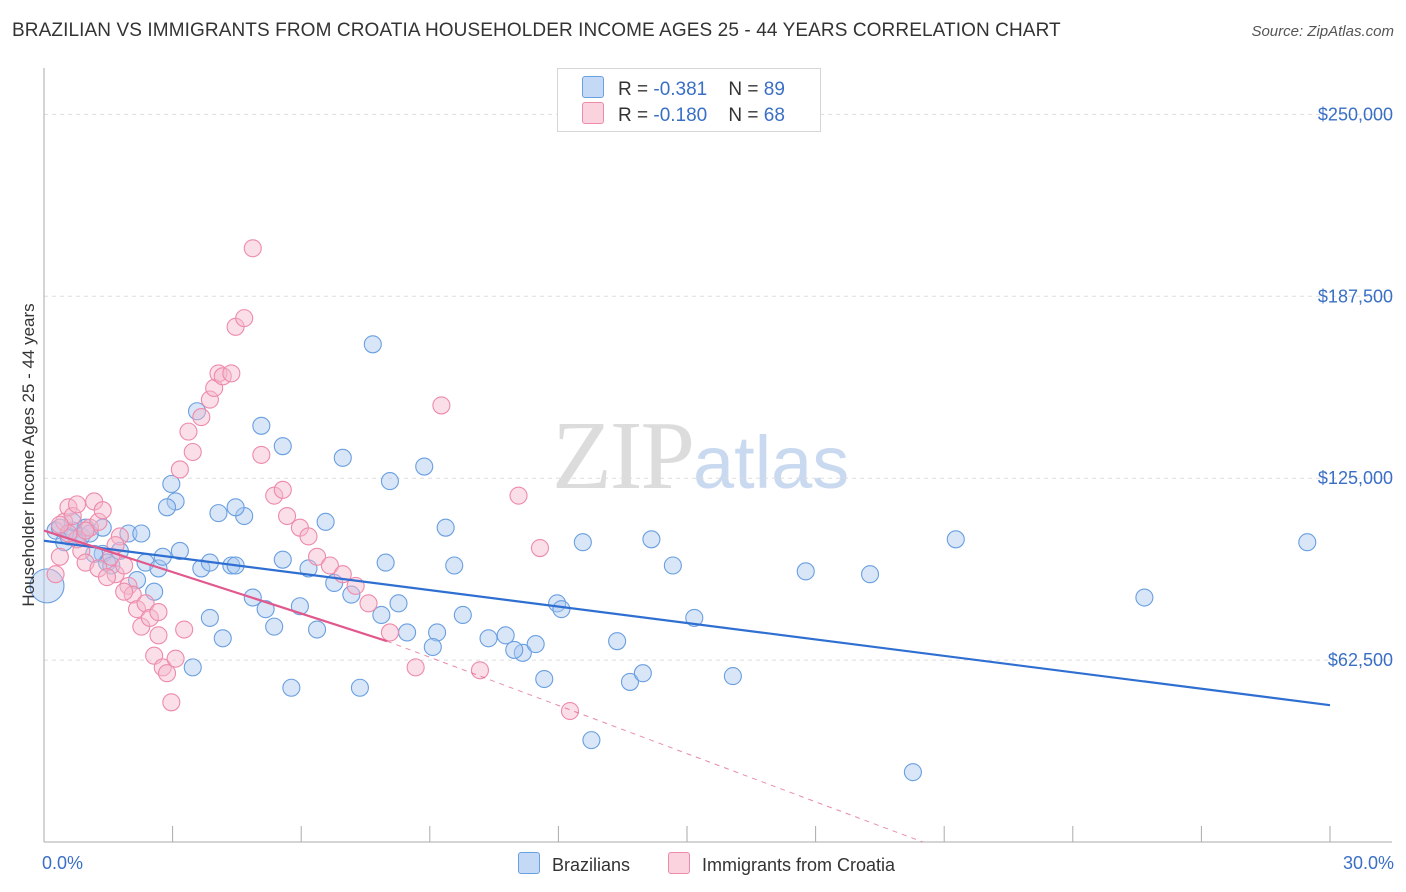  Describe the element at coordinates (774, 115) in the screenshot. I see `legend-n-value: 68` at that location.